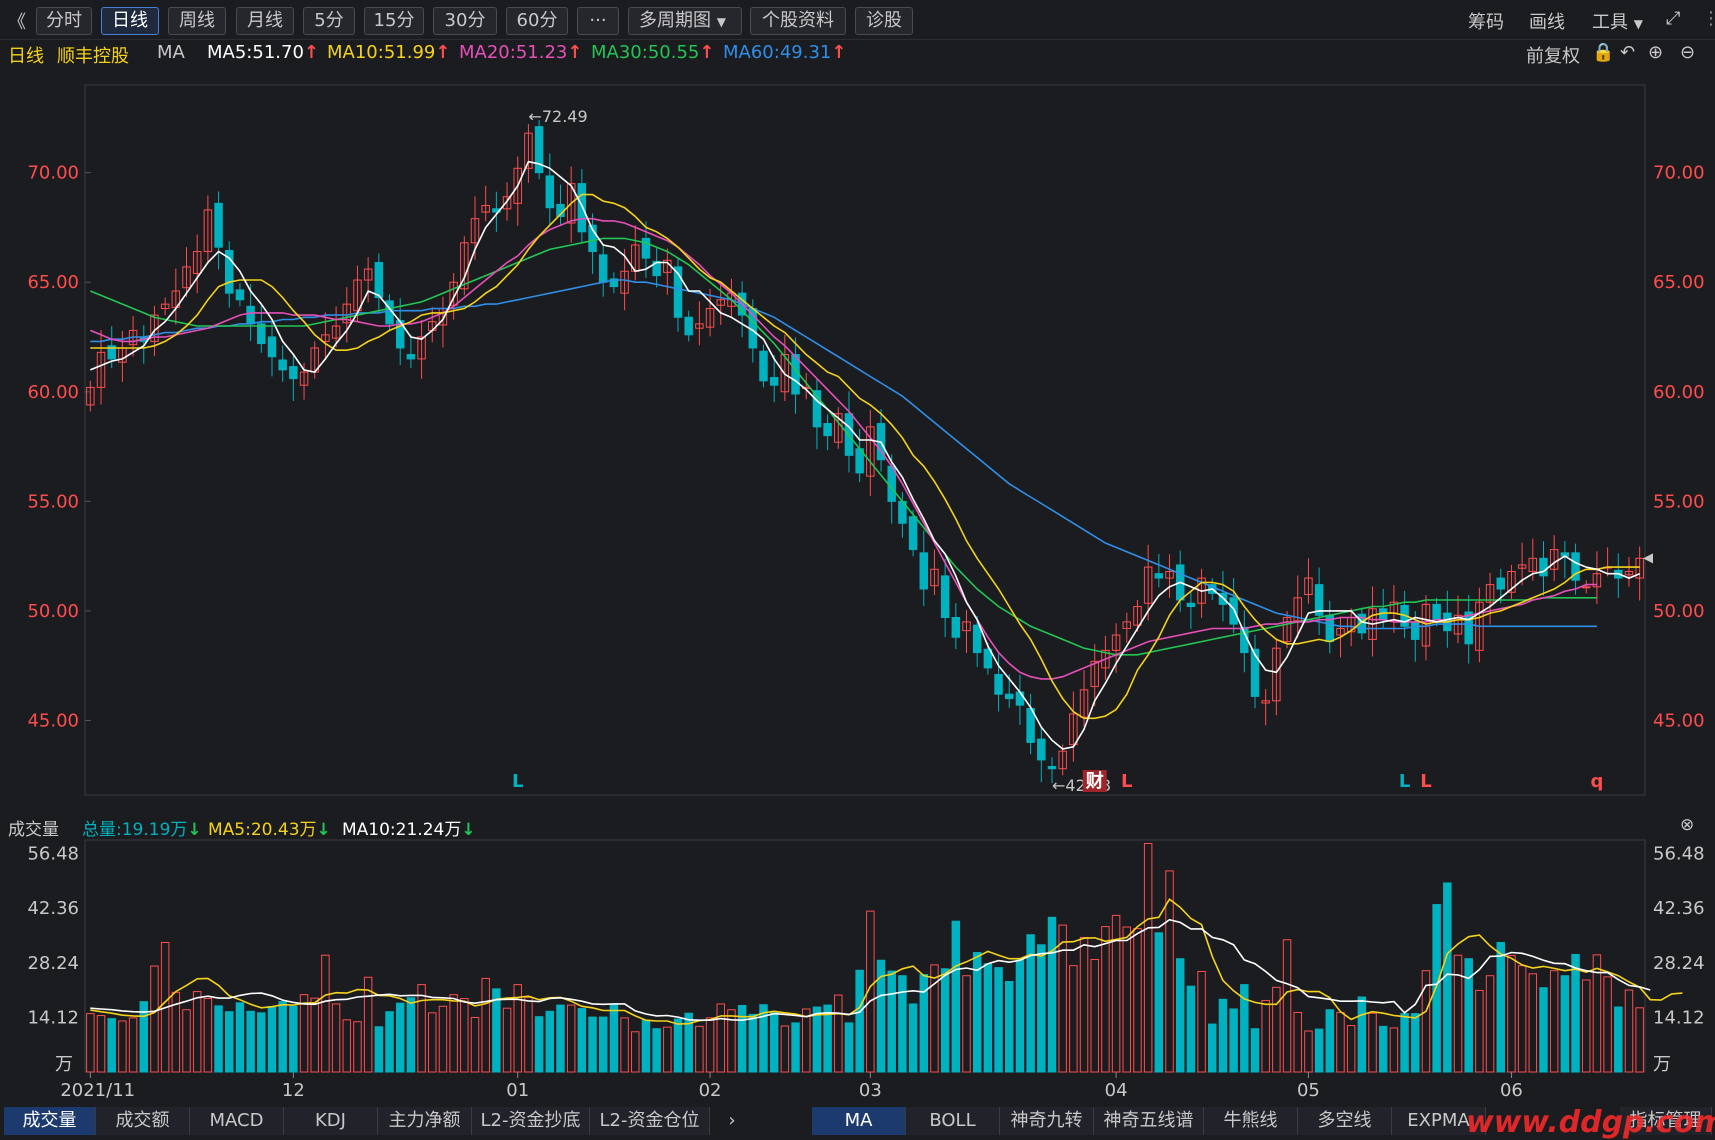 The width and height of the screenshot is (1715, 1140). I want to click on indicator-manage-button: 指标管理, so click(1666, 1121).